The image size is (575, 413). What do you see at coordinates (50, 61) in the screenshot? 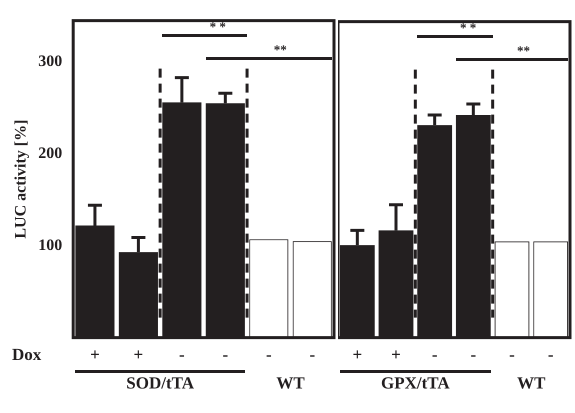
I see `y-tick-label: 300` at bounding box center [50, 61].